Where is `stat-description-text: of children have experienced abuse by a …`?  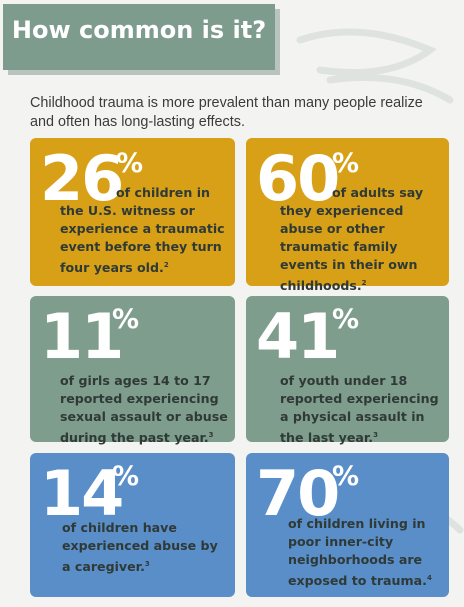
stat-description-text: of children have experienced abuse by a … is located at coordinates (140, 547).